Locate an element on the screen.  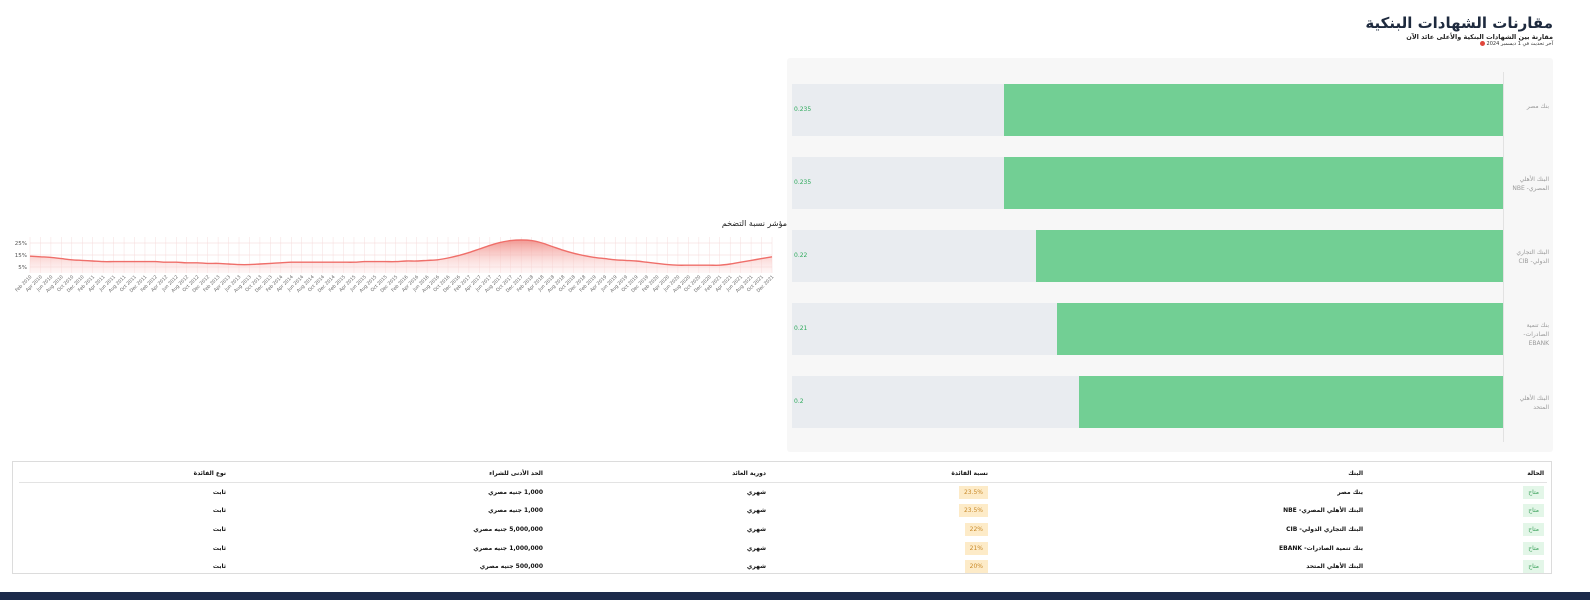
table-cell: البنك التجاري الدولي- CIB is located at coordinates (1324, 529).